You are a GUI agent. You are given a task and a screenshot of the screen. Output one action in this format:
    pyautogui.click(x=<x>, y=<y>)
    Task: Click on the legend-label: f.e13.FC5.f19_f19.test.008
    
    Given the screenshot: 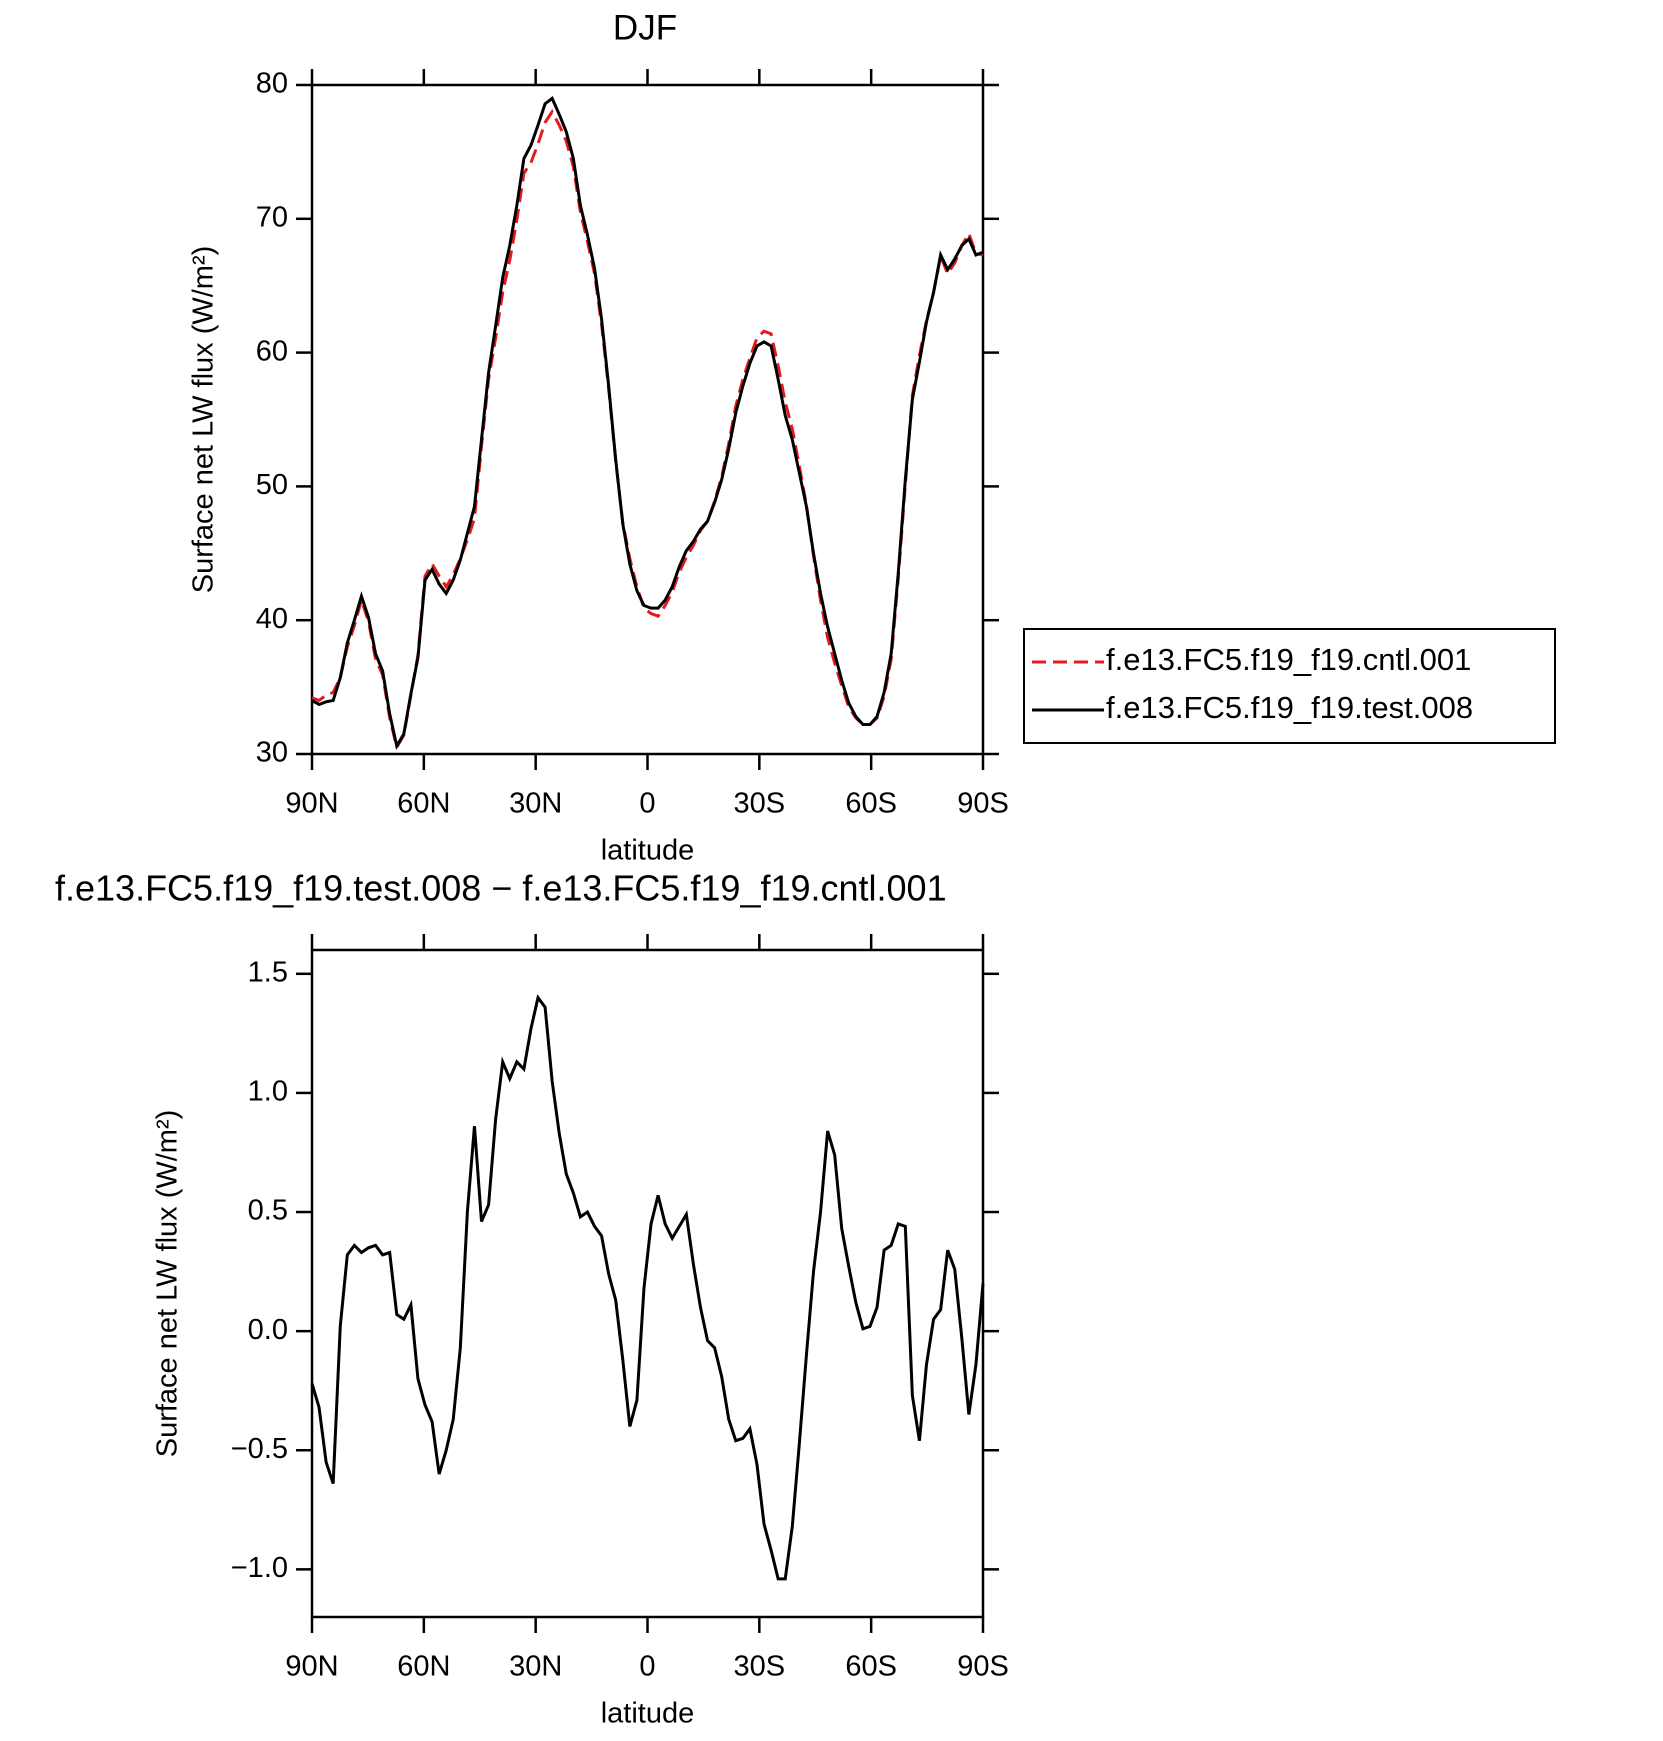 What is the action you would take?
    pyautogui.click(x=1289, y=707)
    